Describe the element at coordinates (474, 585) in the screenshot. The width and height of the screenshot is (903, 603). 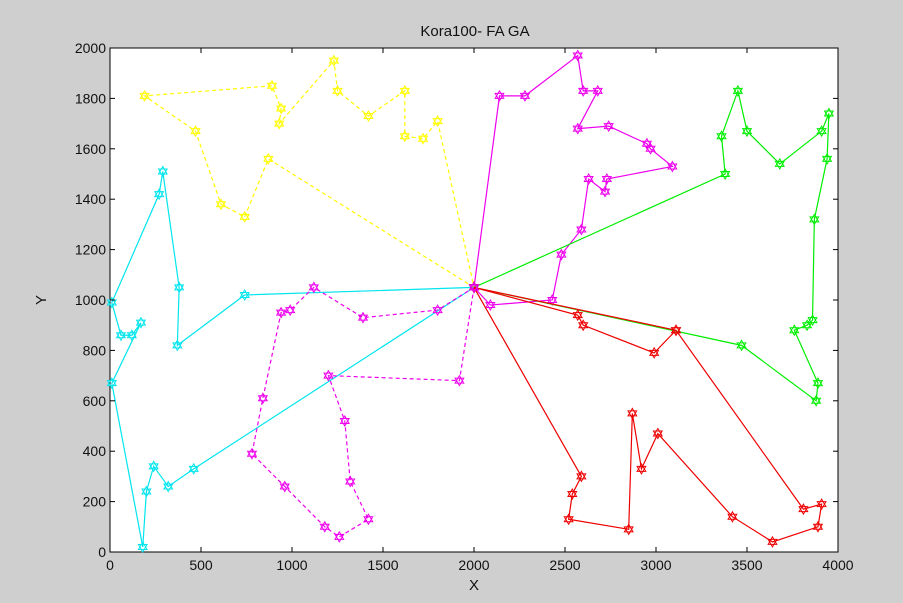
I see `x-axis-label: X` at that location.